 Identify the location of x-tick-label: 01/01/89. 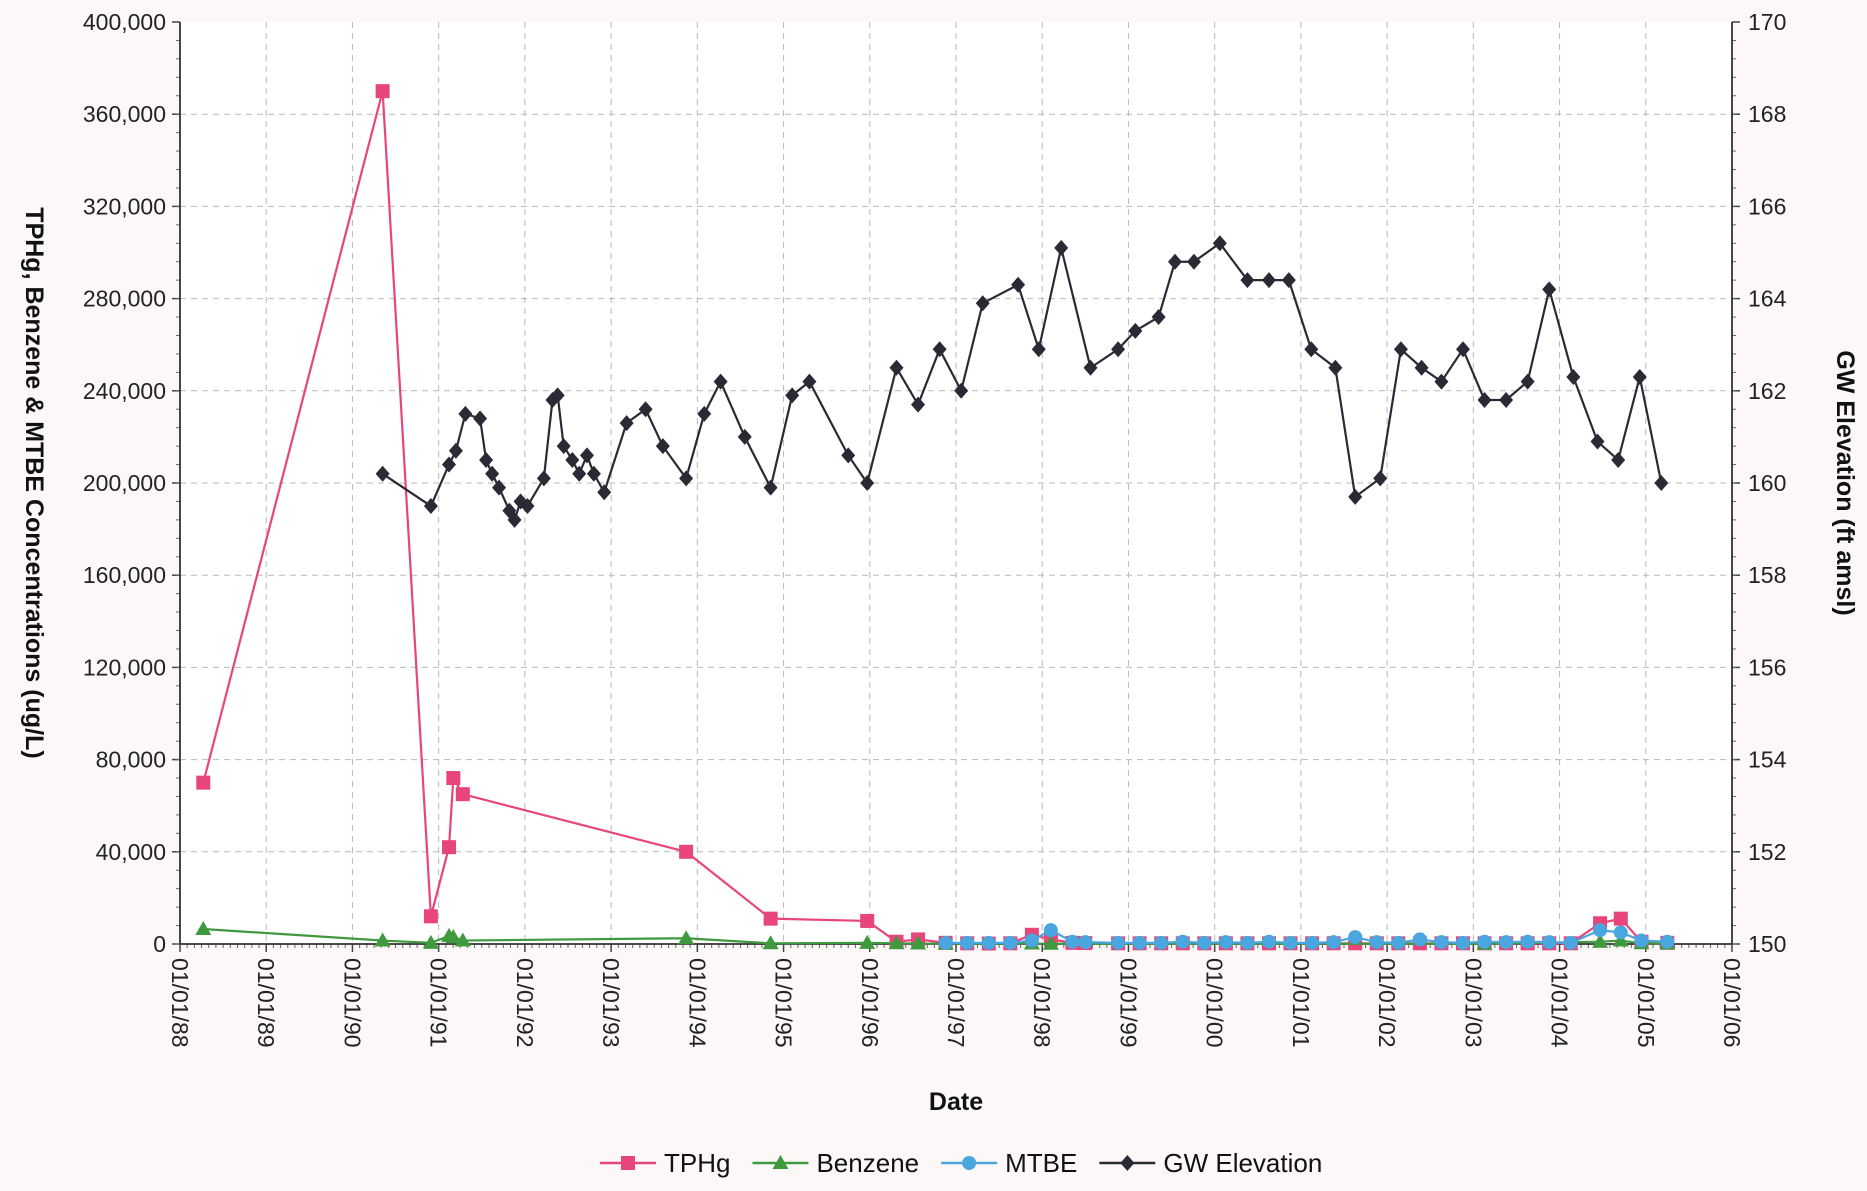
(266, 1003).